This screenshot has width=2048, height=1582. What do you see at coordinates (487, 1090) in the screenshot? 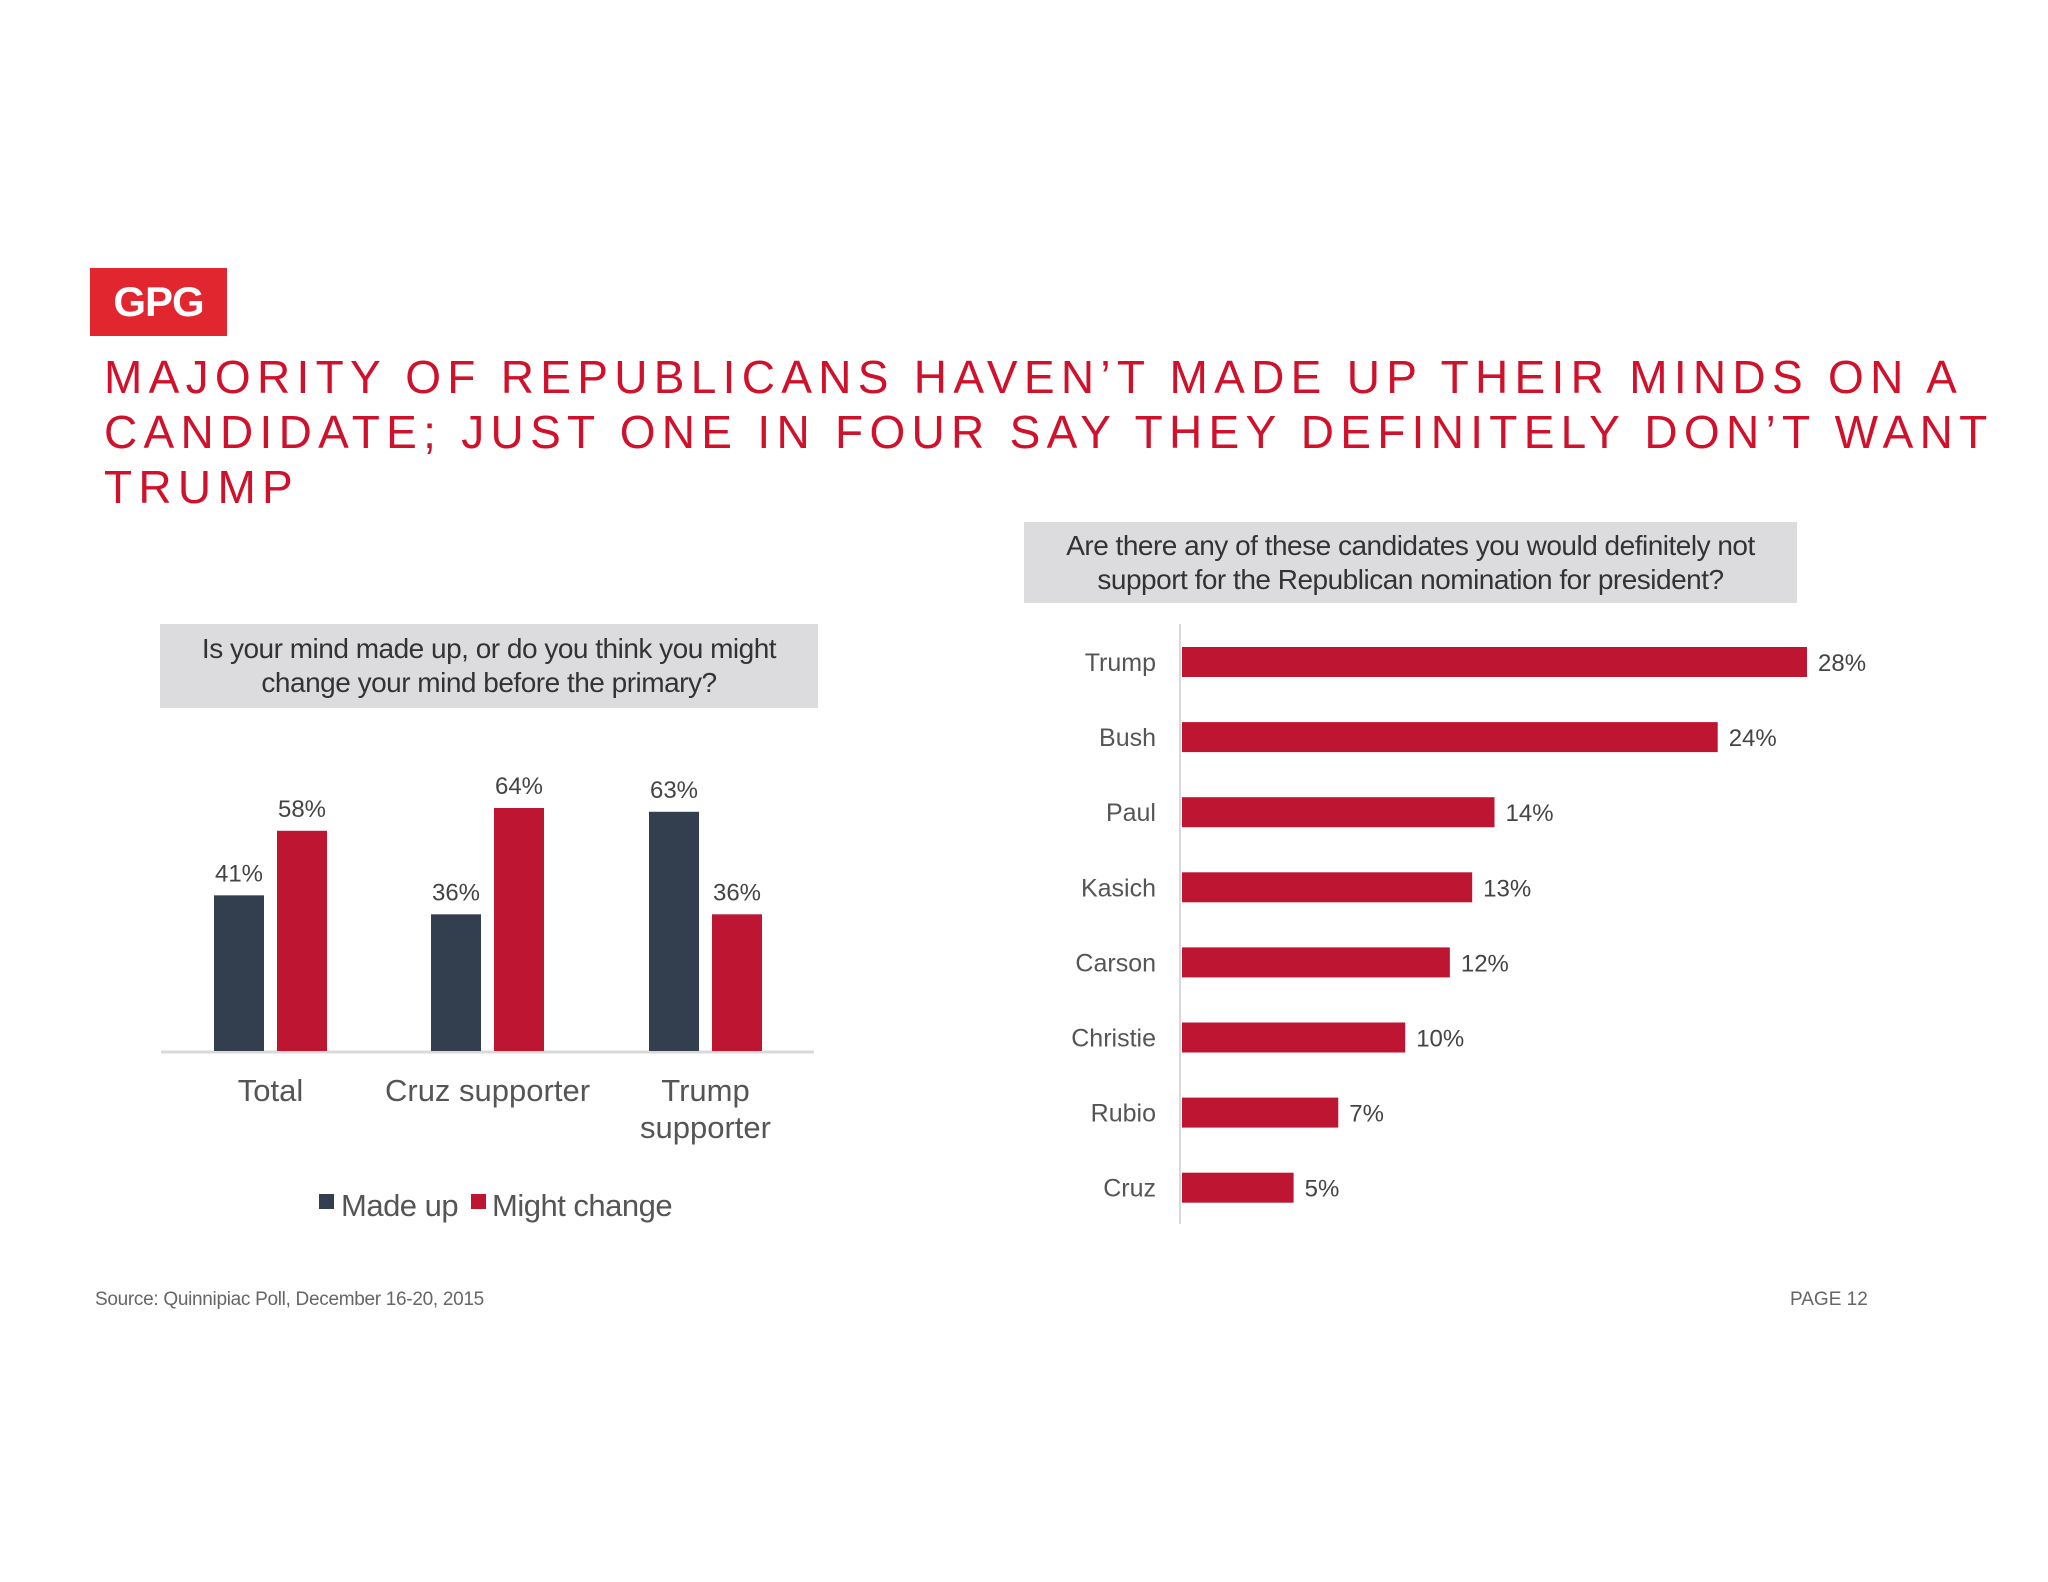
I see `category-label: Cruz supporter` at bounding box center [487, 1090].